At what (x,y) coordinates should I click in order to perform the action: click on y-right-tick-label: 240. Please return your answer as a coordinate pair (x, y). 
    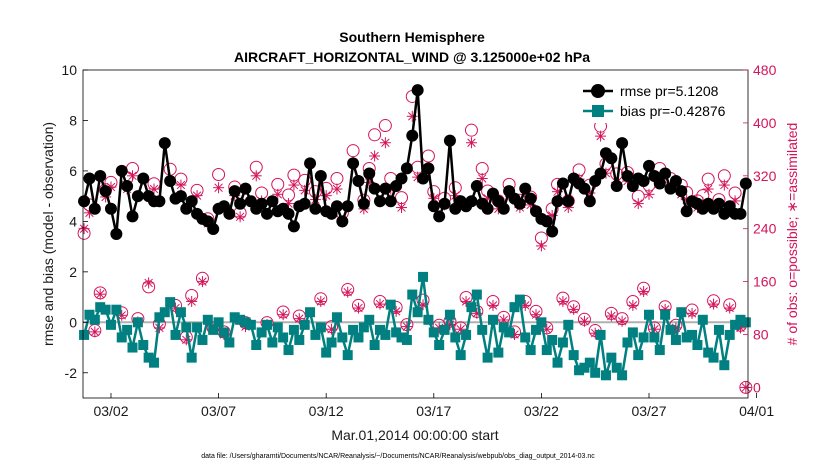
    Looking at the image, I should click on (765, 229).